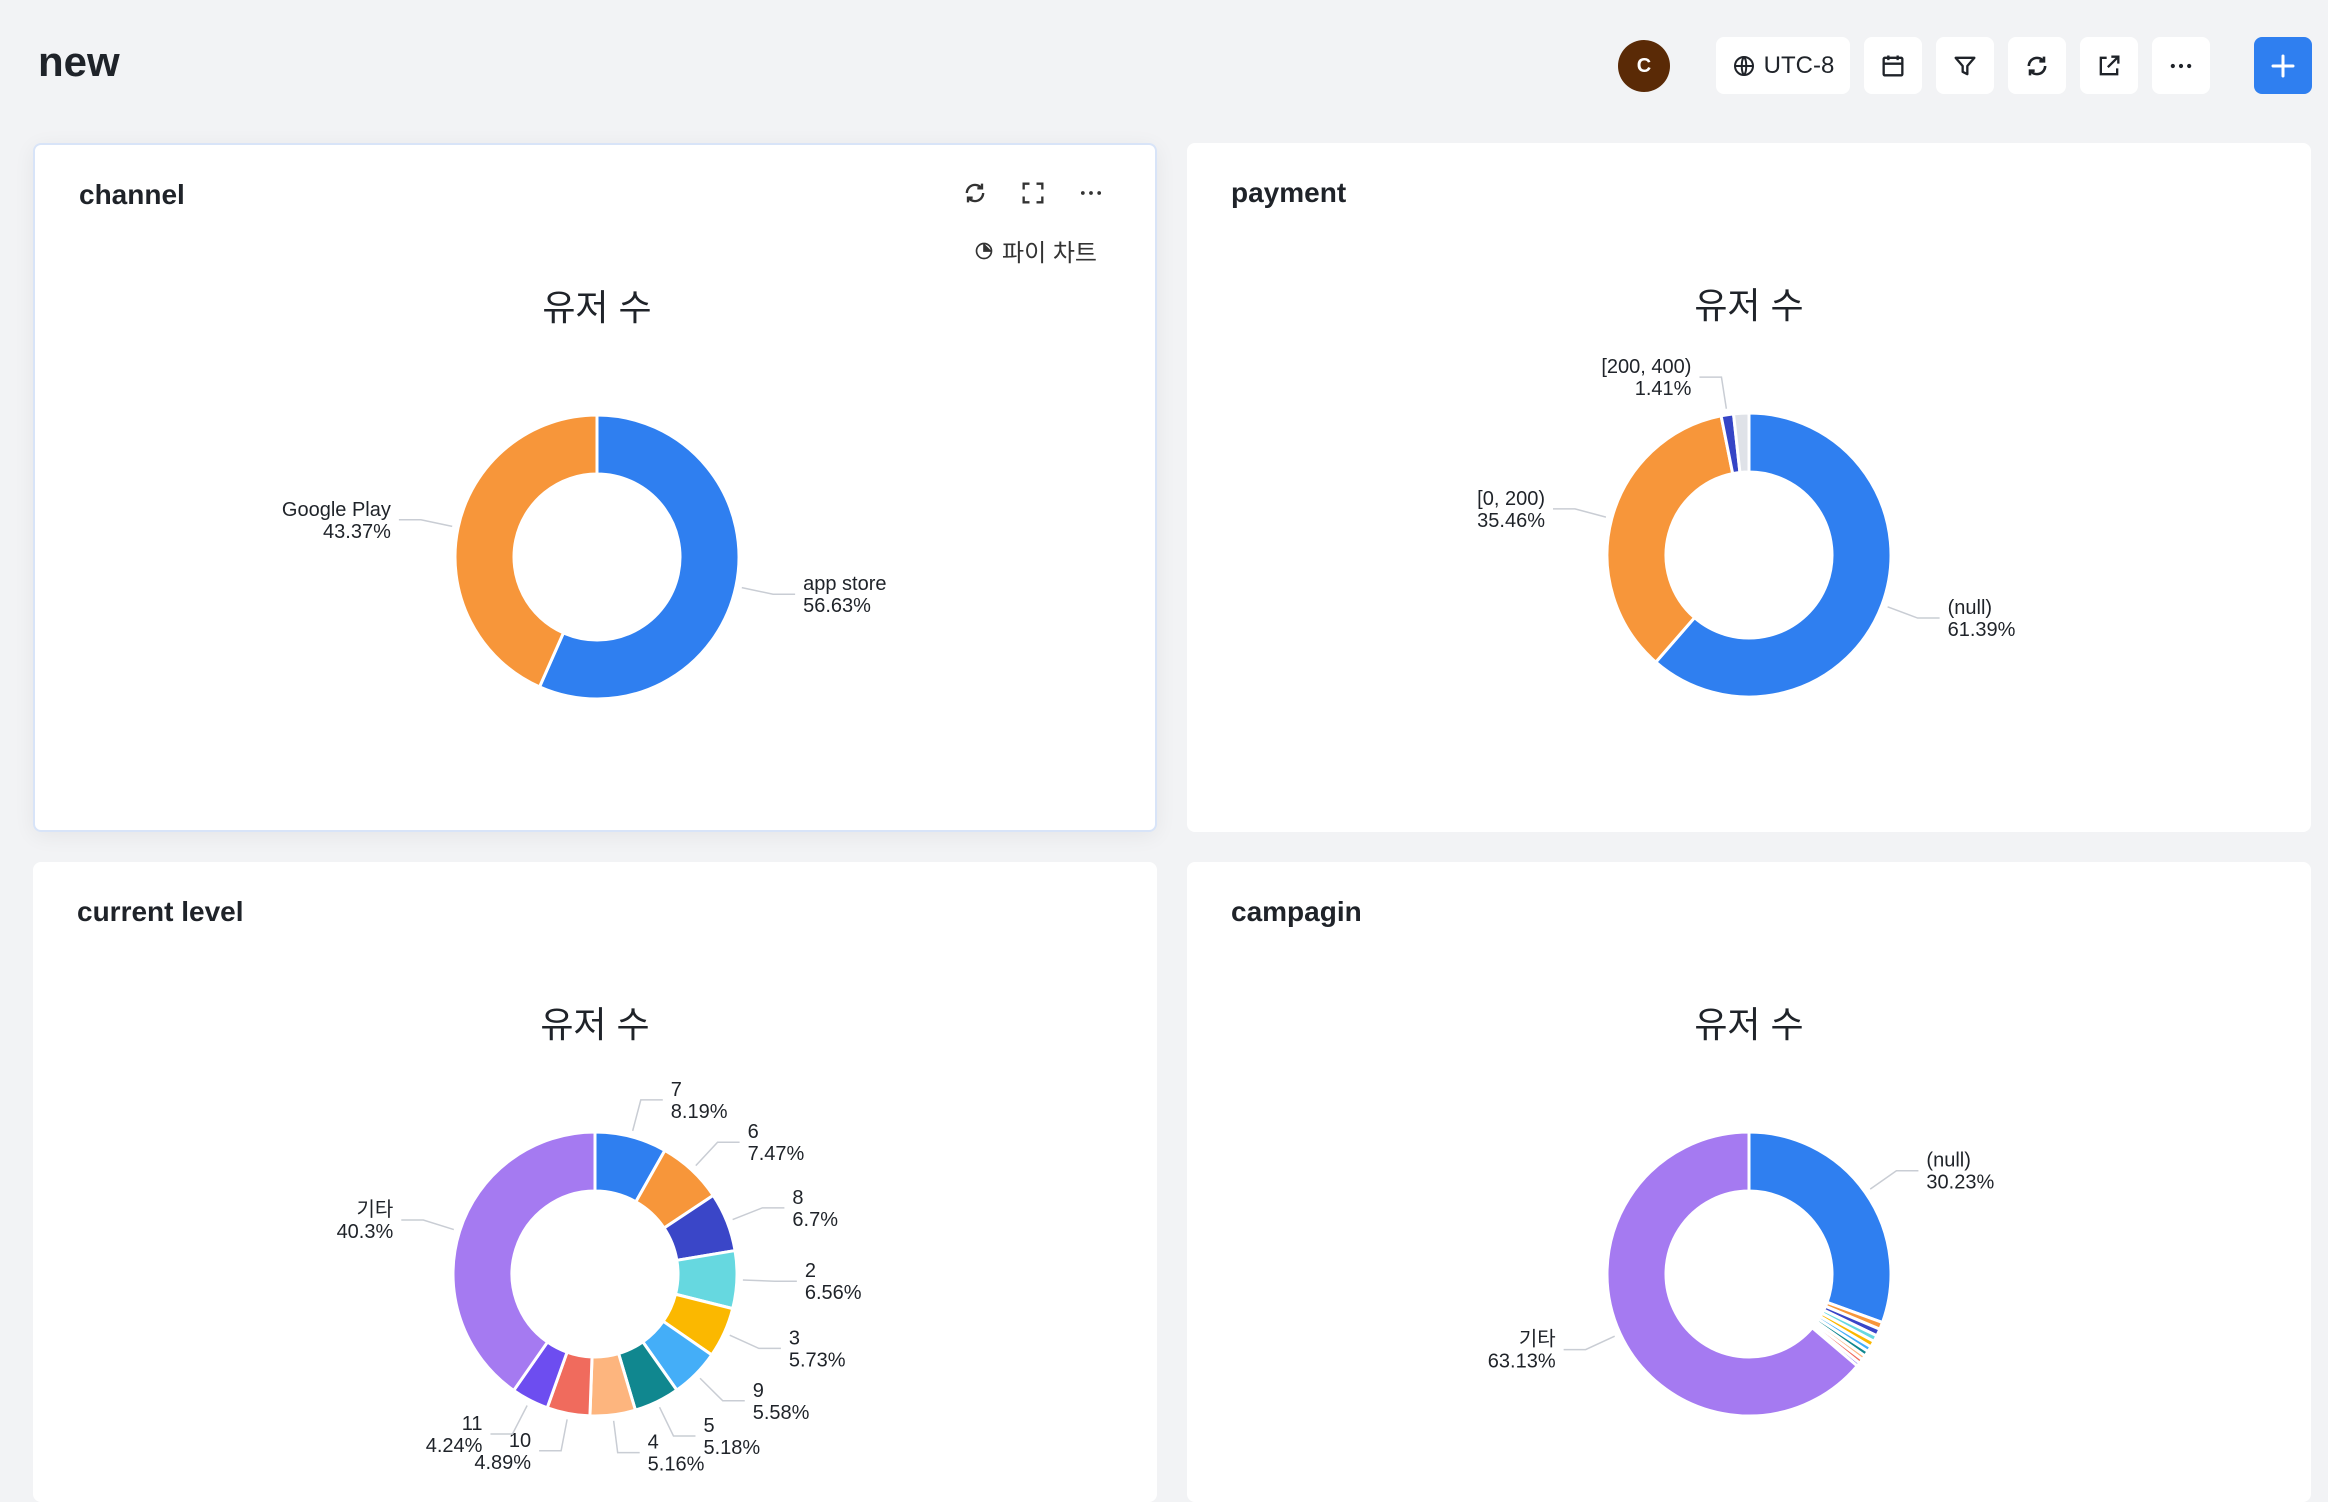 The width and height of the screenshot is (2328, 1502). What do you see at coordinates (1748, 66) in the screenshot?
I see `globe-icon` at bounding box center [1748, 66].